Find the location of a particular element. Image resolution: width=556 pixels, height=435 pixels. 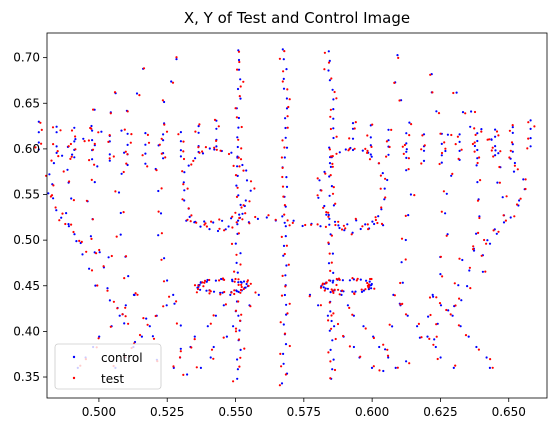

y-tick-label: 0.45 is located at coordinates (26, 286).